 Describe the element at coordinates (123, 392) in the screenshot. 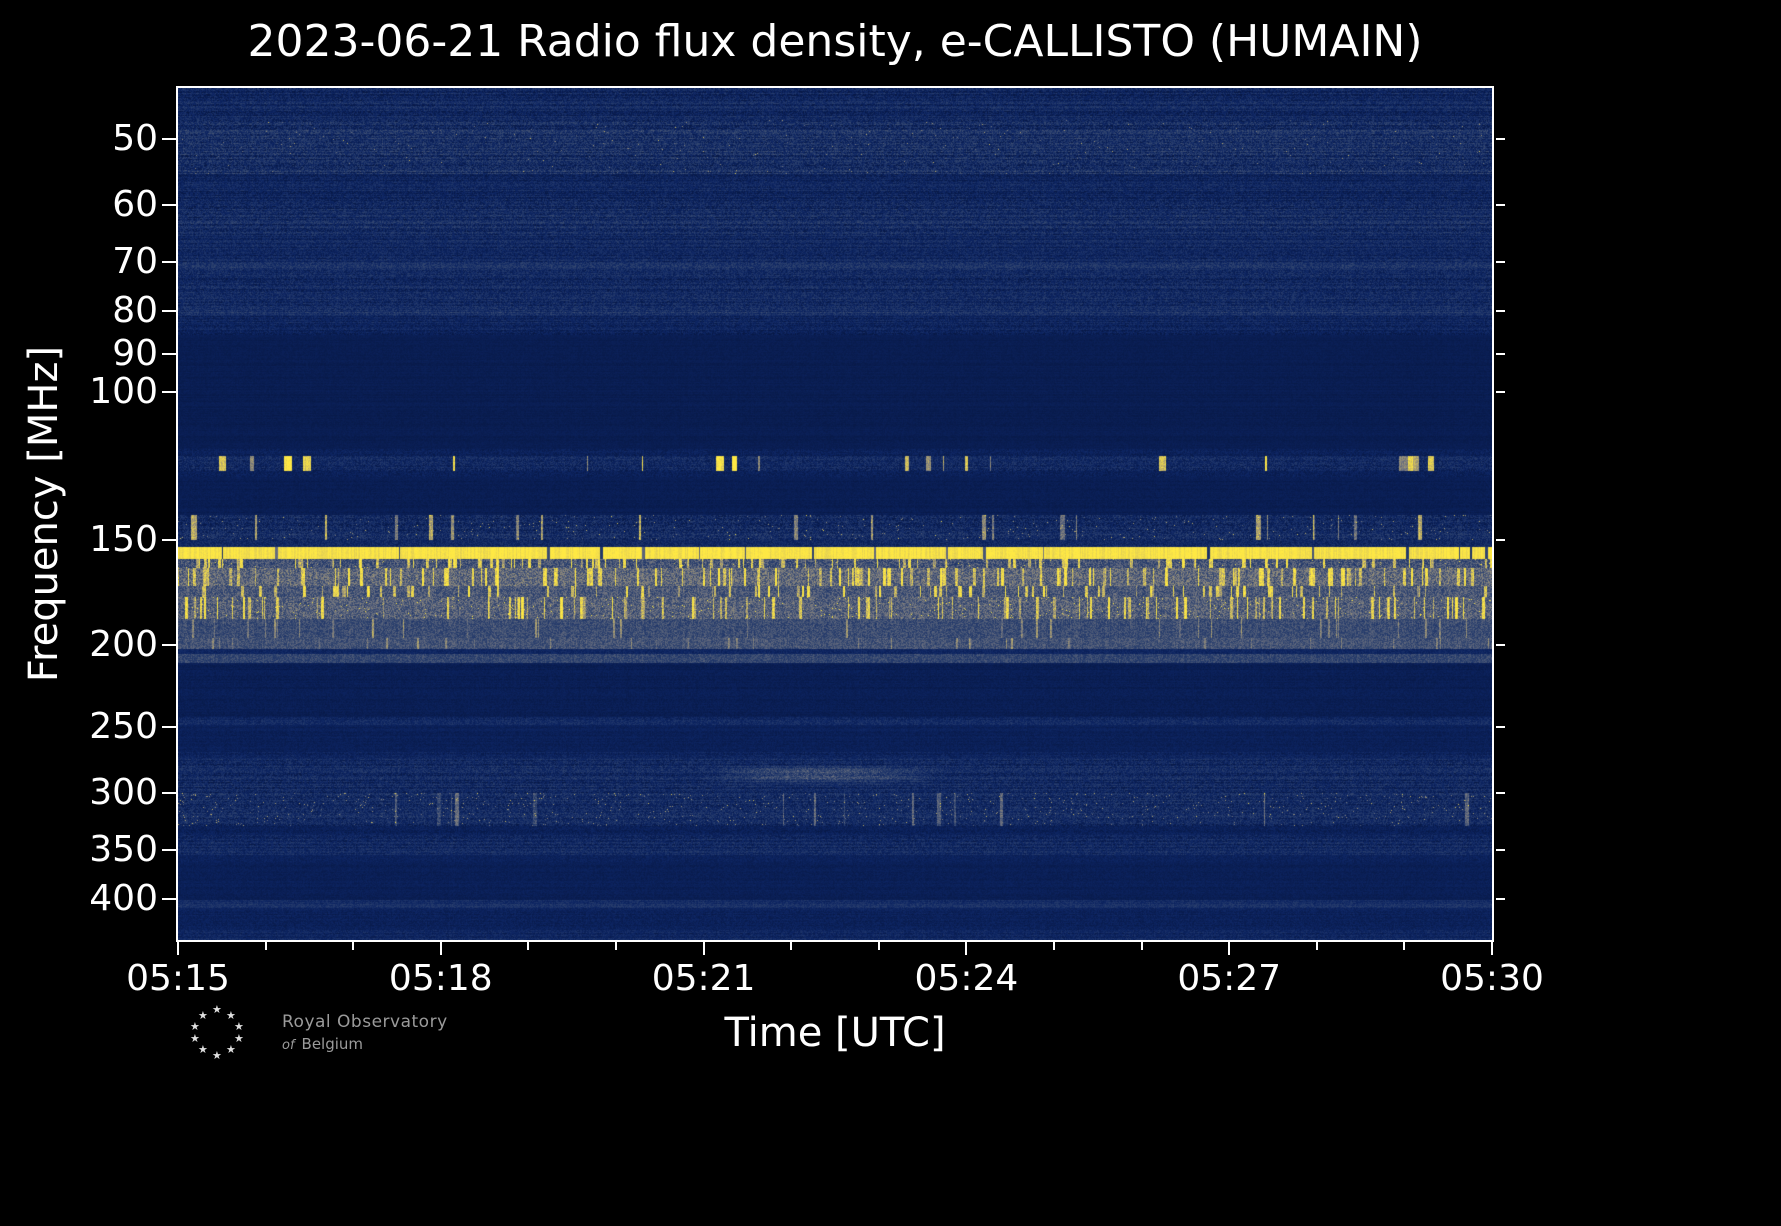

I see `y-tick-label: 100` at that location.